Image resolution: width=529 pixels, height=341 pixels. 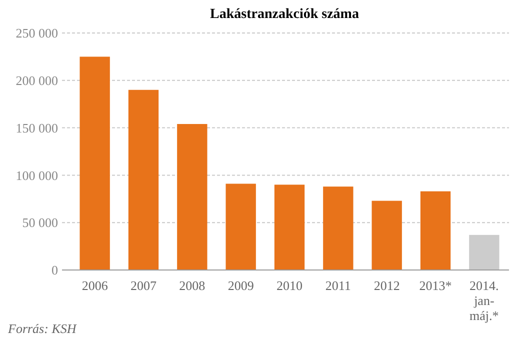 What do you see at coordinates (192, 285) in the screenshot?
I see `x-tick-label: 2008` at bounding box center [192, 285].